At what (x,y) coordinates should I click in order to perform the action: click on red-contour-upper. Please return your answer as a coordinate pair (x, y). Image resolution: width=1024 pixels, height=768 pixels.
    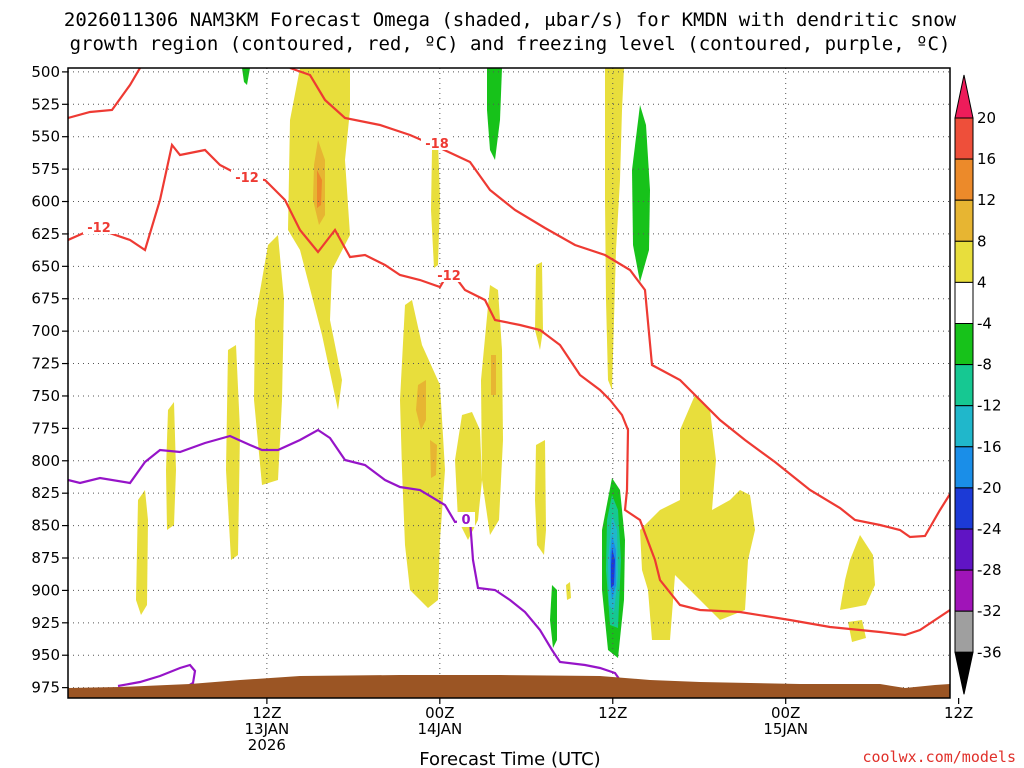
    Looking at the image, I should click on (104, 94).